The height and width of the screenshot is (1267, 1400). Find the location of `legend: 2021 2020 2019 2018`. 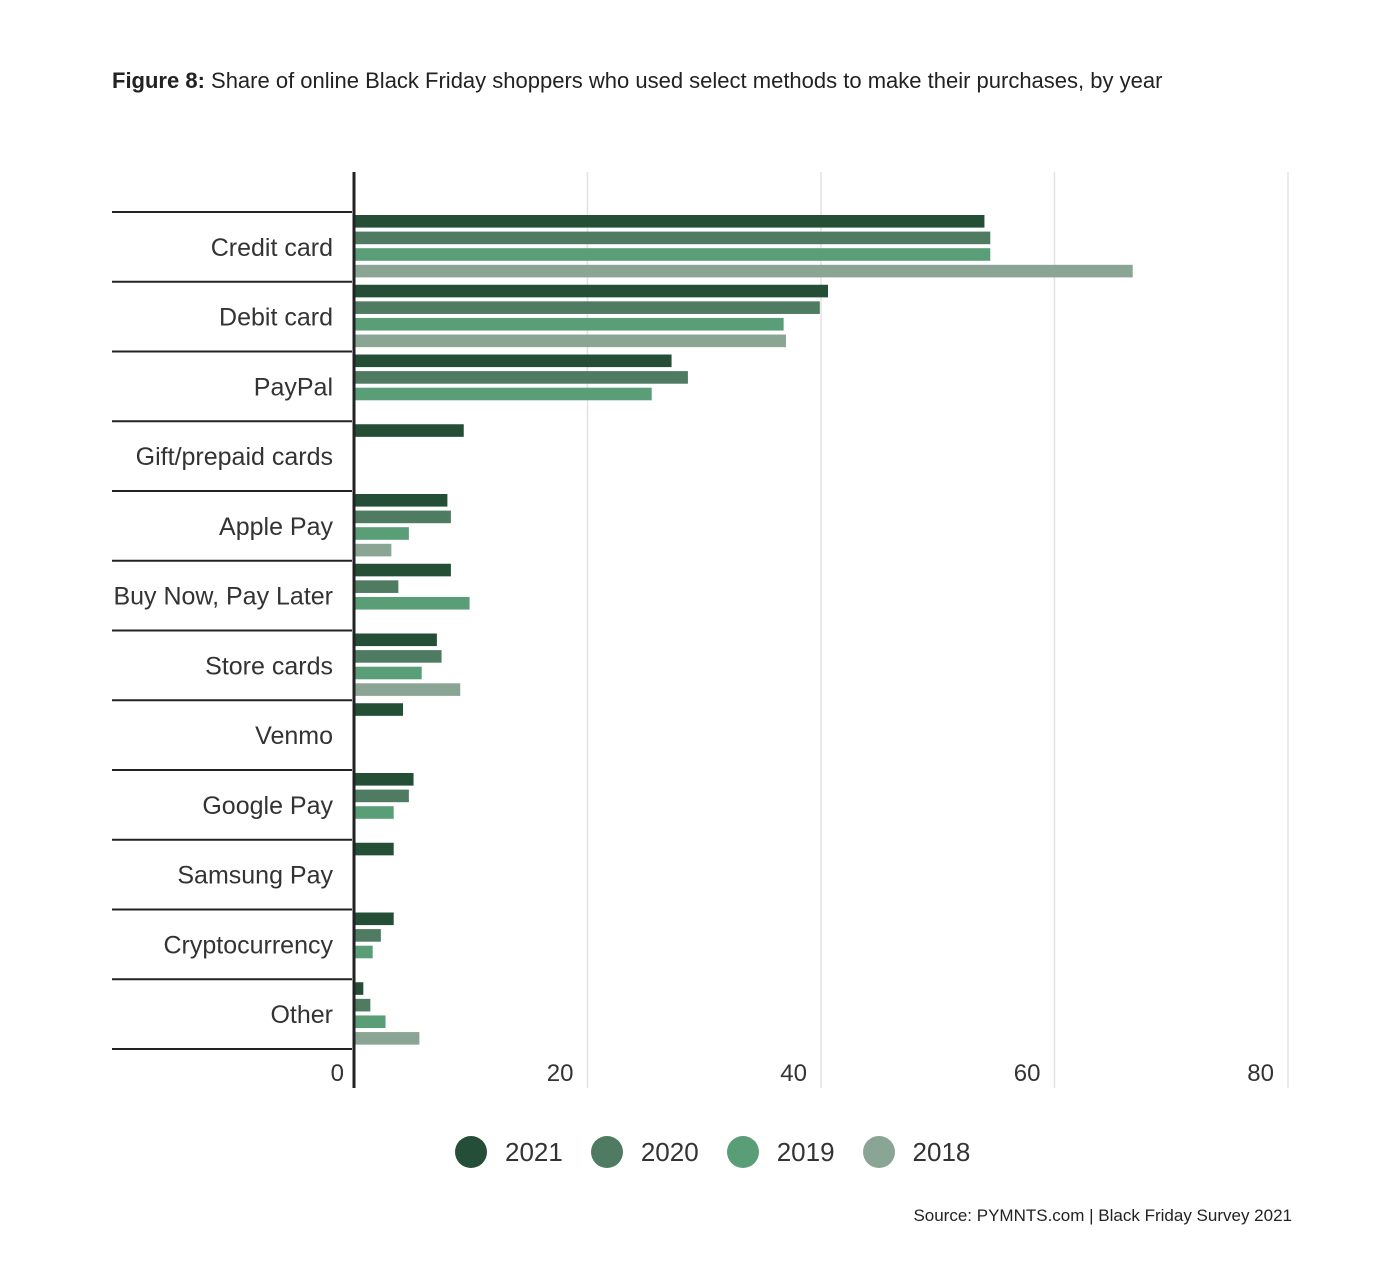

legend: 2021 2020 2019 2018 is located at coordinates (726, 1152).